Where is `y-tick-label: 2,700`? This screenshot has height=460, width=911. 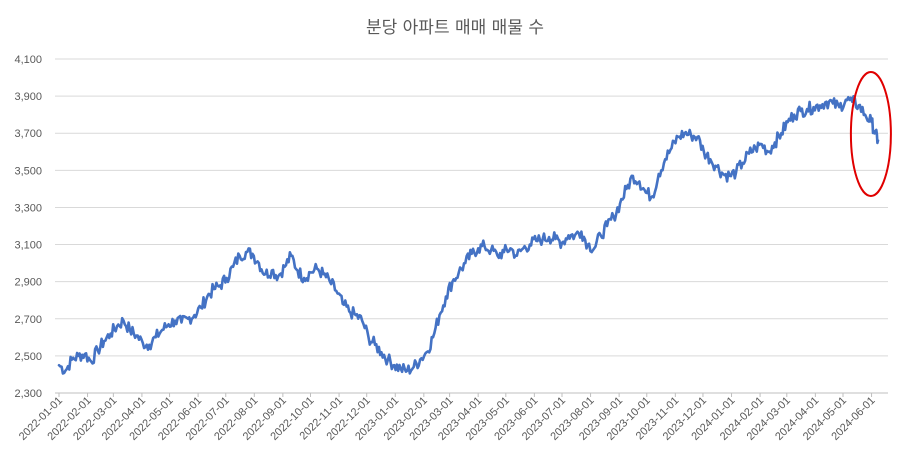
y-tick-label: 2,700 is located at coordinates (28, 320).